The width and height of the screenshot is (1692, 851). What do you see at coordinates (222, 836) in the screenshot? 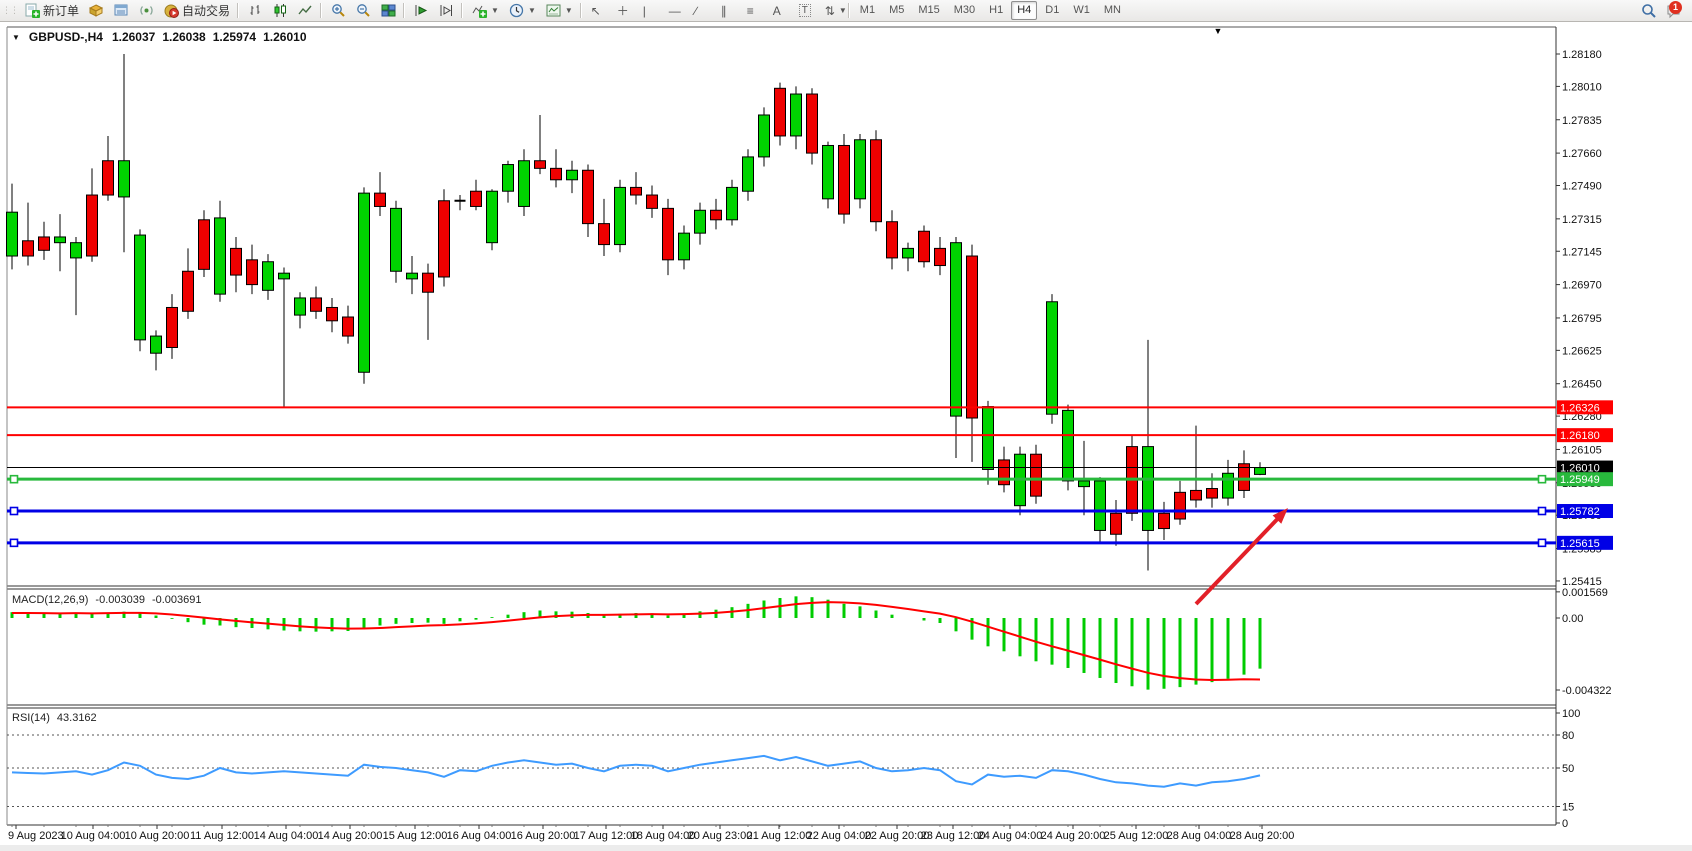
I see `time-label: 11 Aug 12:00` at bounding box center [222, 836].